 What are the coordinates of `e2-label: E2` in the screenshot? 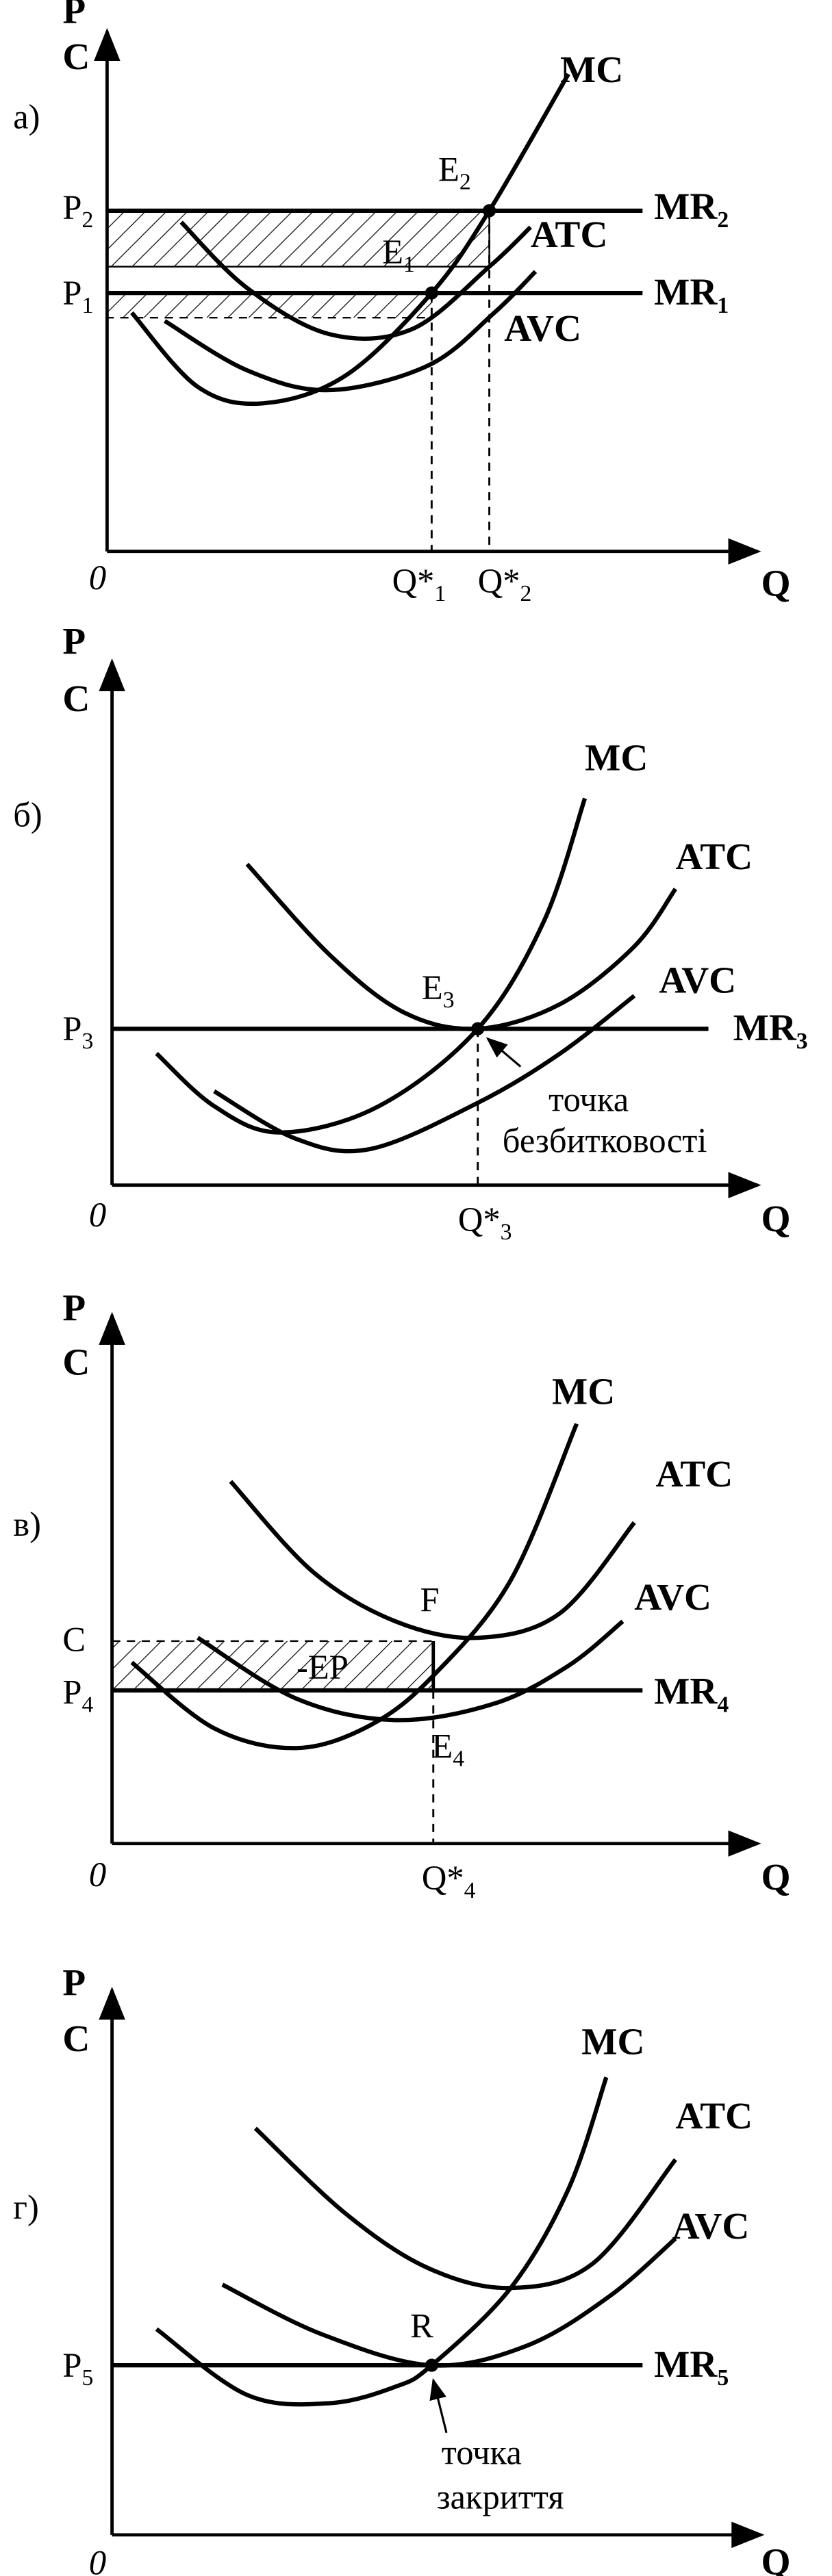 It's located at (455, 173).